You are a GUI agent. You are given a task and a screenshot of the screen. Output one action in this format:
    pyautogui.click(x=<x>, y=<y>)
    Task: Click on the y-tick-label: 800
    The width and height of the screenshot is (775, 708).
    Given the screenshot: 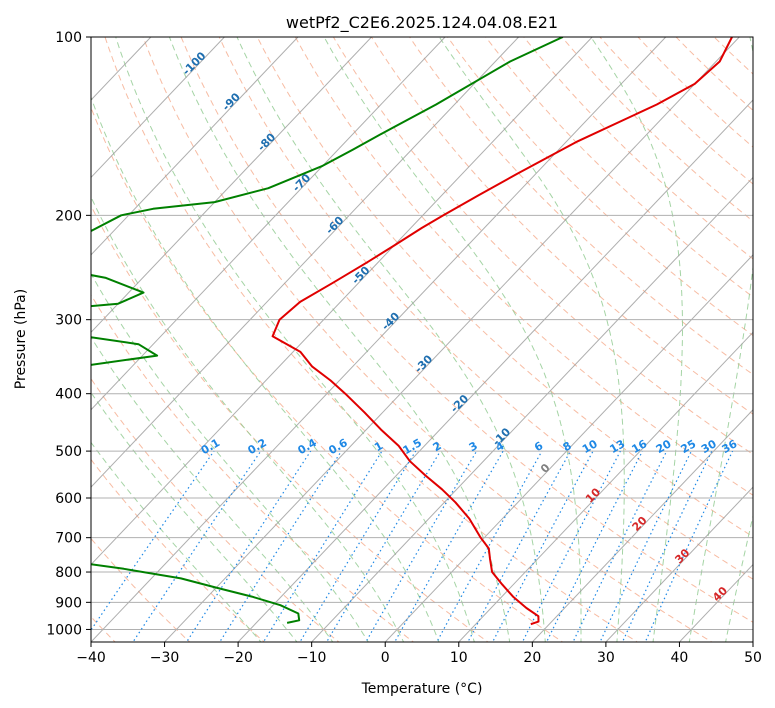 What is the action you would take?
    pyautogui.click(x=68, y=573)
    